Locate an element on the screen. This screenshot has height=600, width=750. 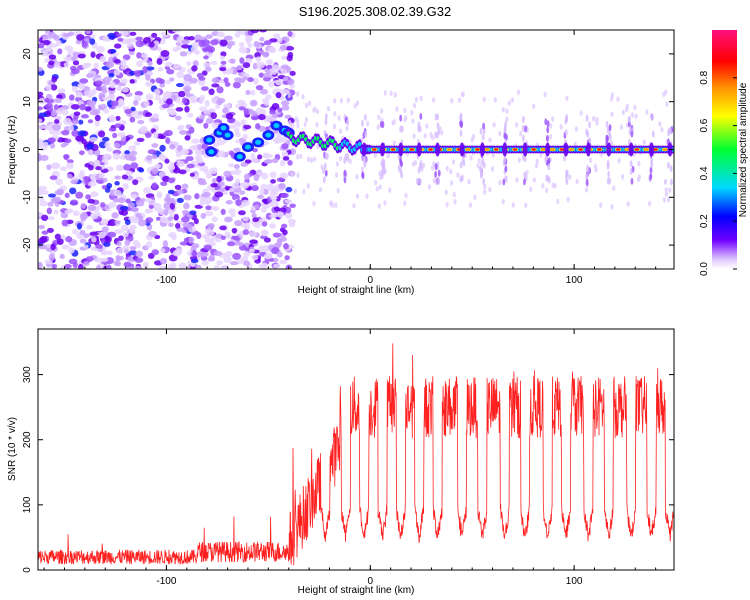
colorbar-ticks: 0.0 0.2 0.4 0.6 0.8 is located at coordinates (718, 173).